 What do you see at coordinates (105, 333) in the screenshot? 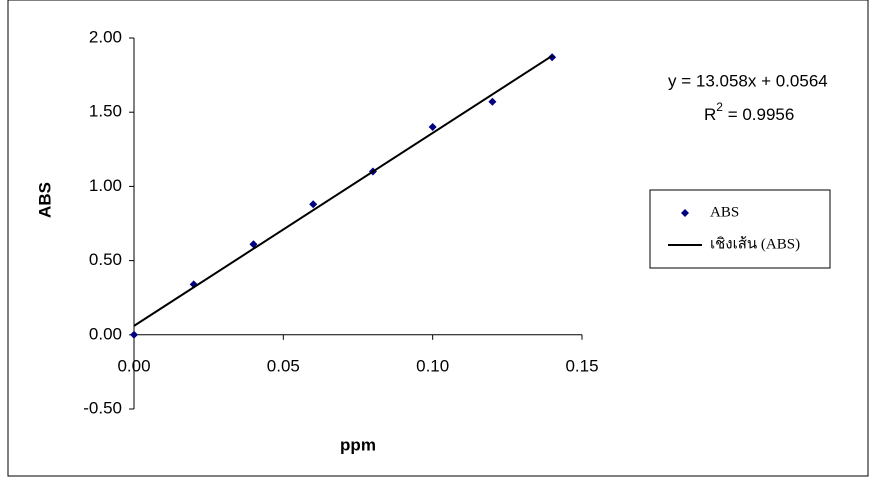
I see `y-tick-label: 0.00` at bounding box center [105, 333].